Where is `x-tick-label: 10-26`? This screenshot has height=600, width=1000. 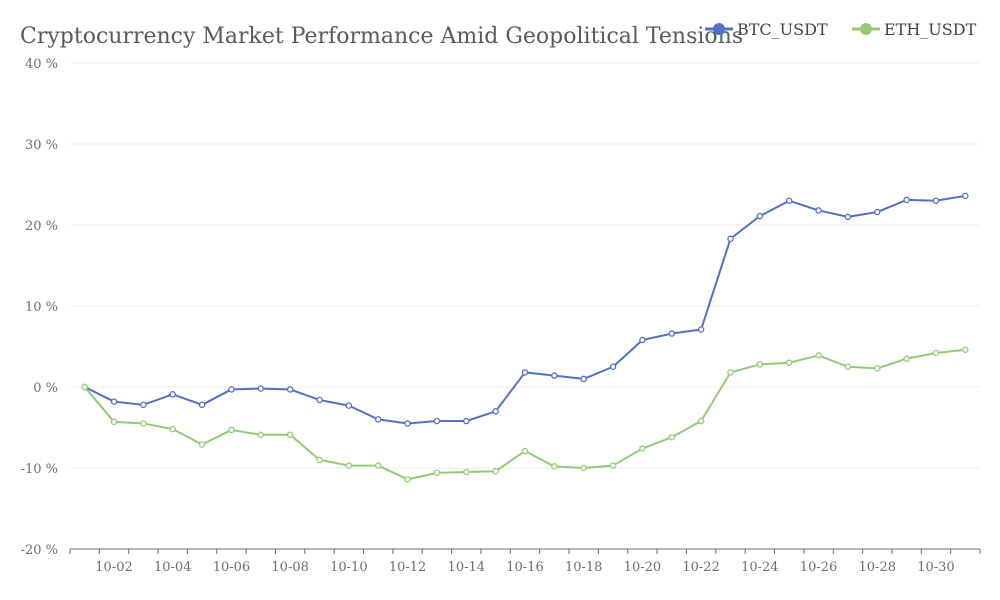 x-tick-label: 10-26 is located at coordinates (818, 567).